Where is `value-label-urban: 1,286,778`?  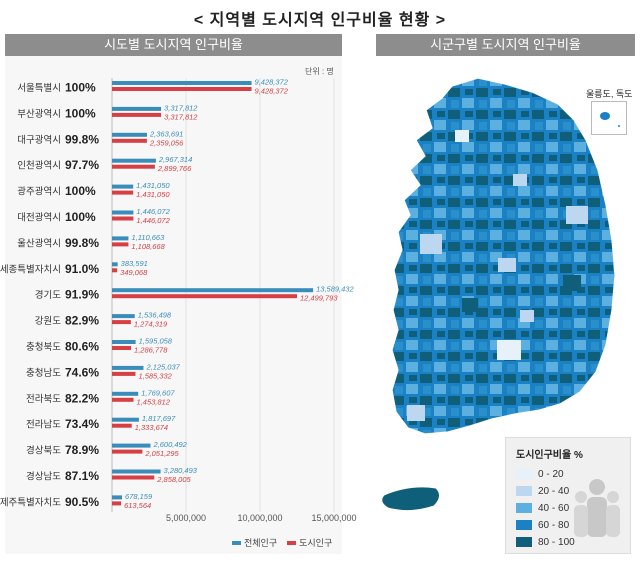
value-label-urban: 1,286,778 is located at coordinates (151, 350).